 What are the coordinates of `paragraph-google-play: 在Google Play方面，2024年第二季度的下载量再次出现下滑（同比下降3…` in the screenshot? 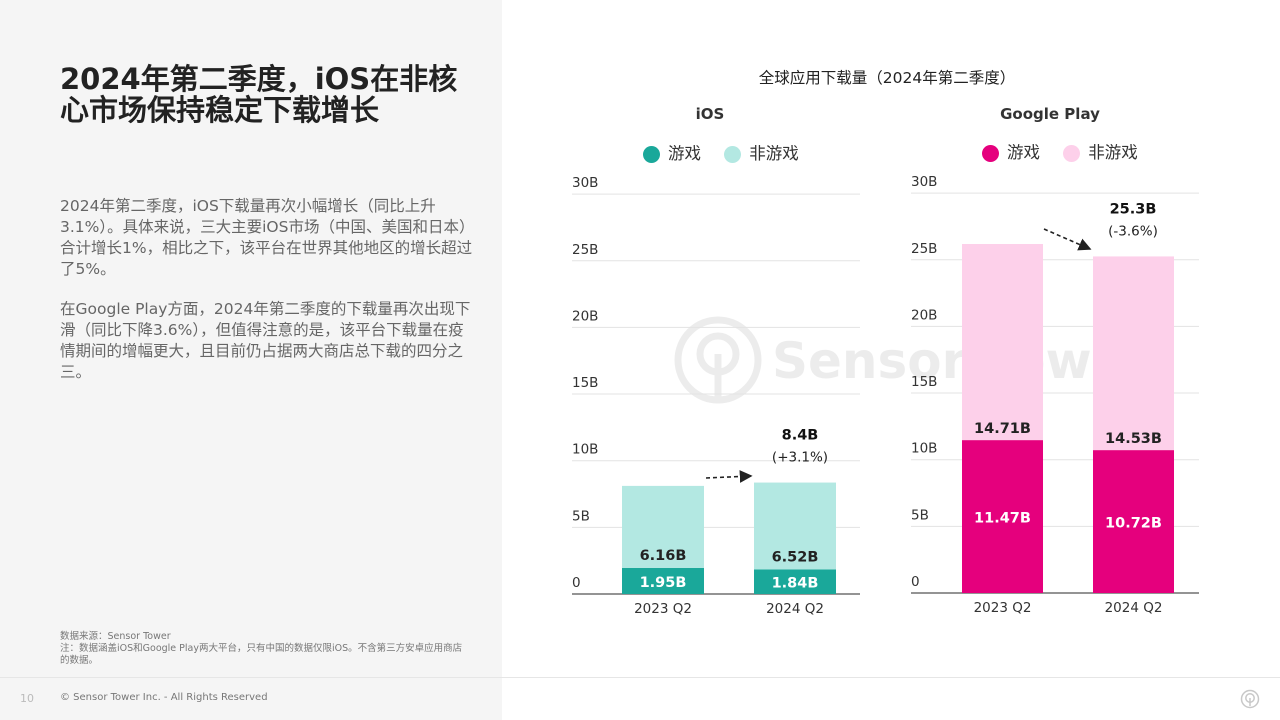 It's located at (265, 340).